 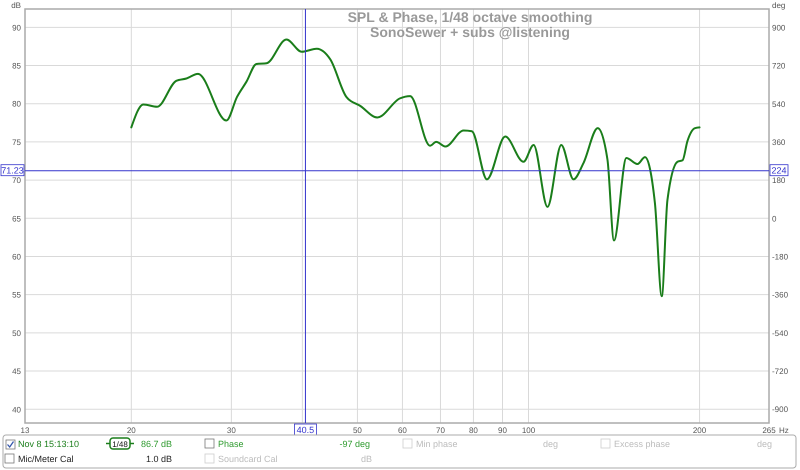 I want to click on text: -97 deg, so click(x=354, y=444).